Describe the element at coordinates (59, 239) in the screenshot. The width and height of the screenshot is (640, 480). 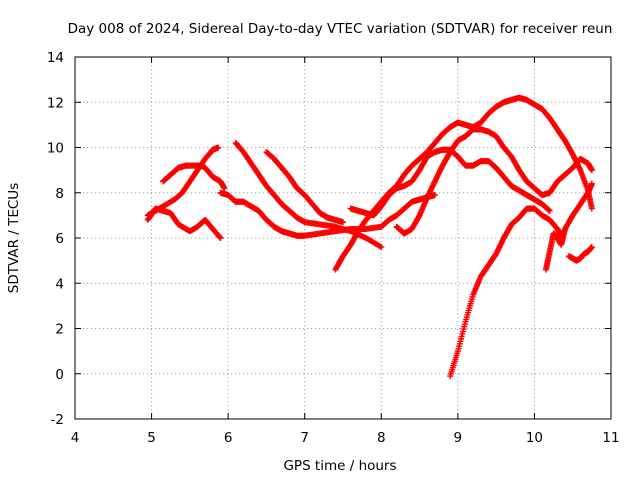
I see `y-tick-label: 6` at that location.